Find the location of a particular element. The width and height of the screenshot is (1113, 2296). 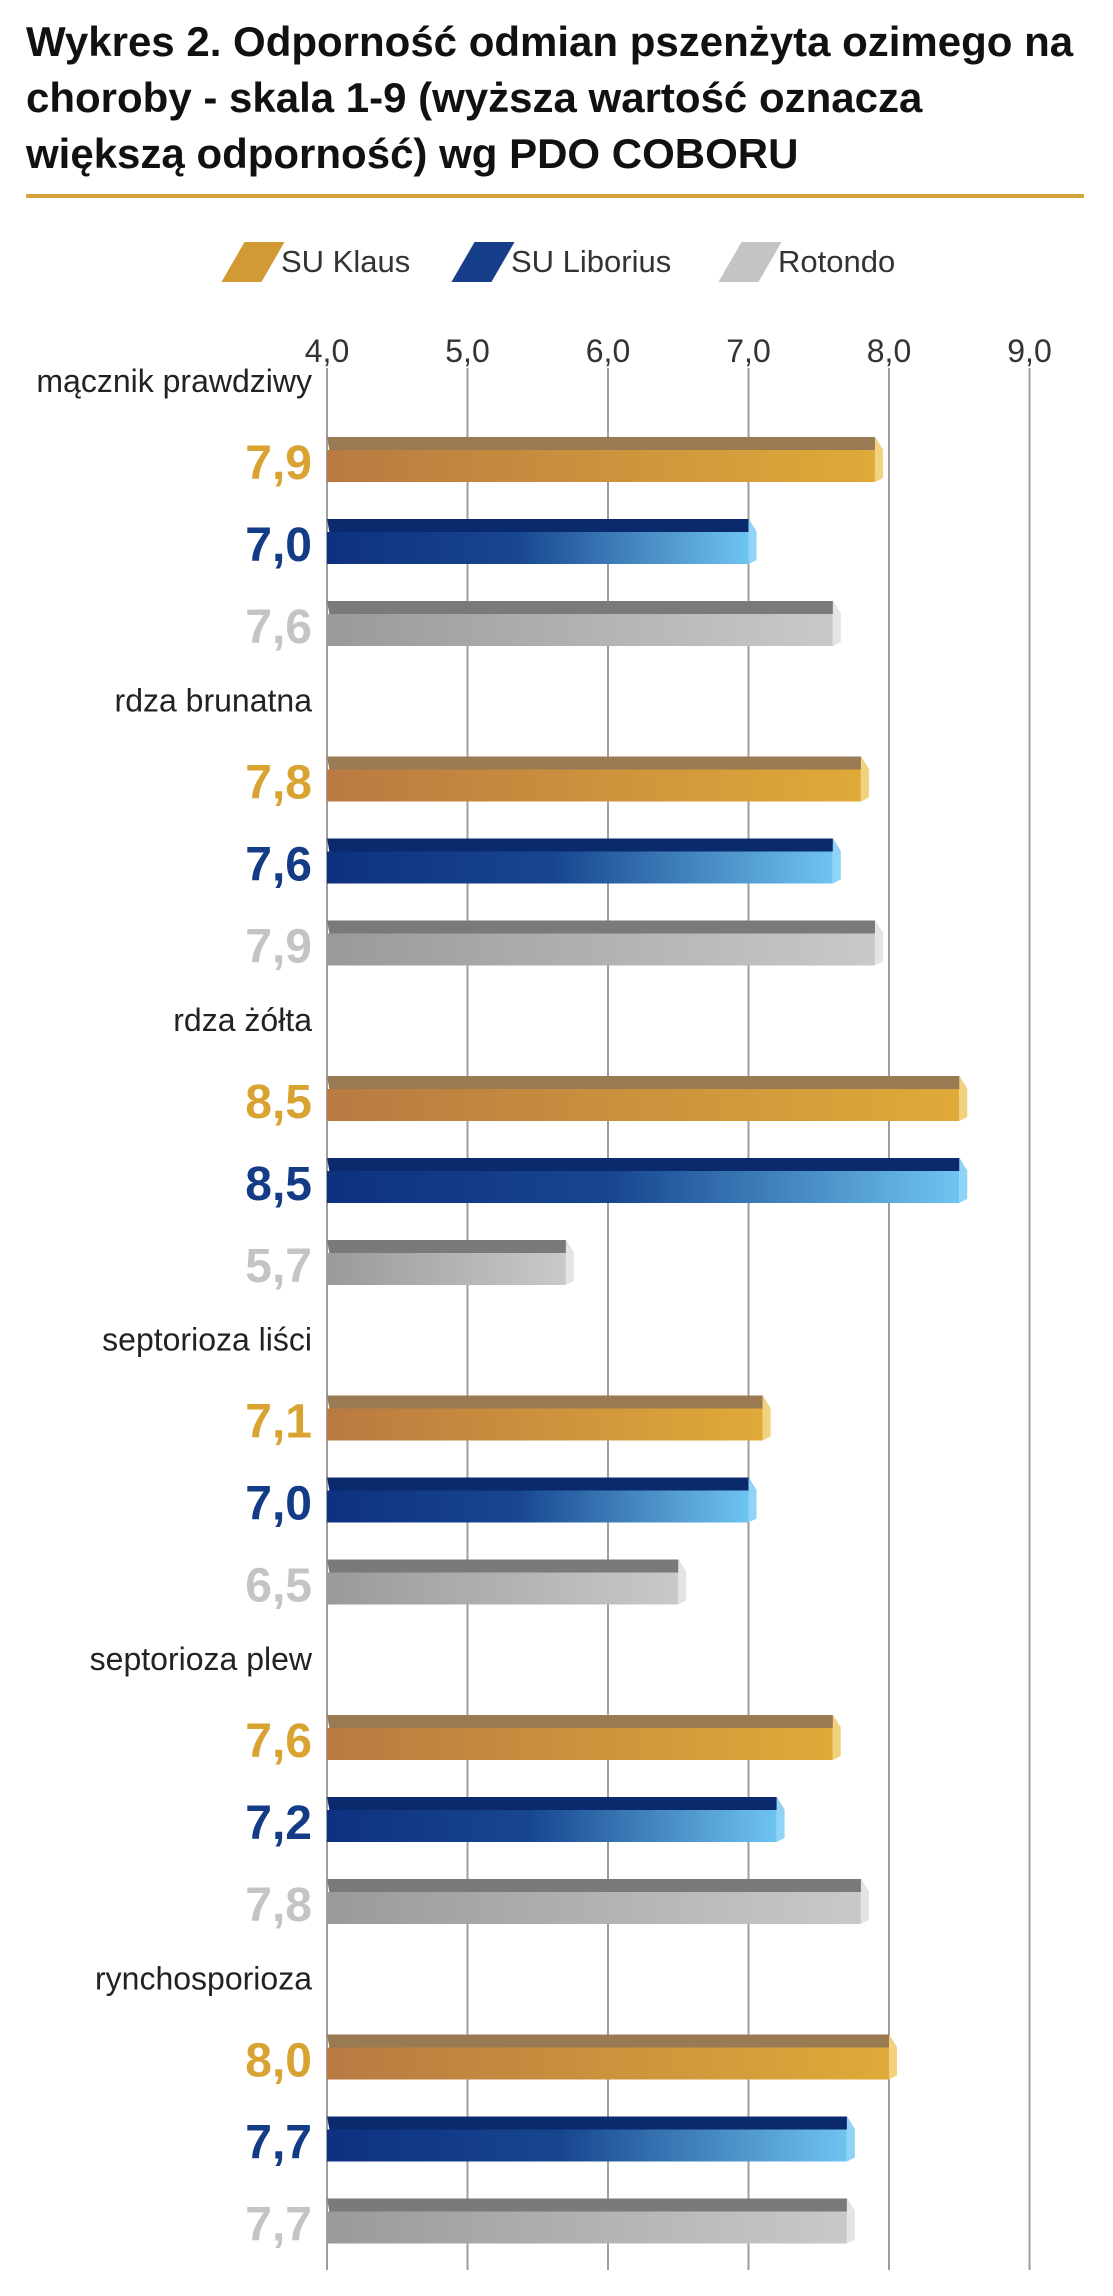

x-tick-label: 7,0 is located at coordinates (748, 351).